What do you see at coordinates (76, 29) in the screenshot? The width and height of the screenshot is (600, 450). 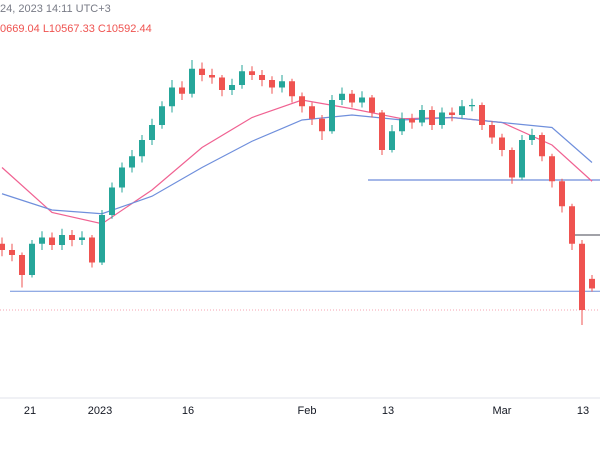 I see `header-ohlc: 0669.04 L10567.33 C10592.44` at bounding box center [76, 29].